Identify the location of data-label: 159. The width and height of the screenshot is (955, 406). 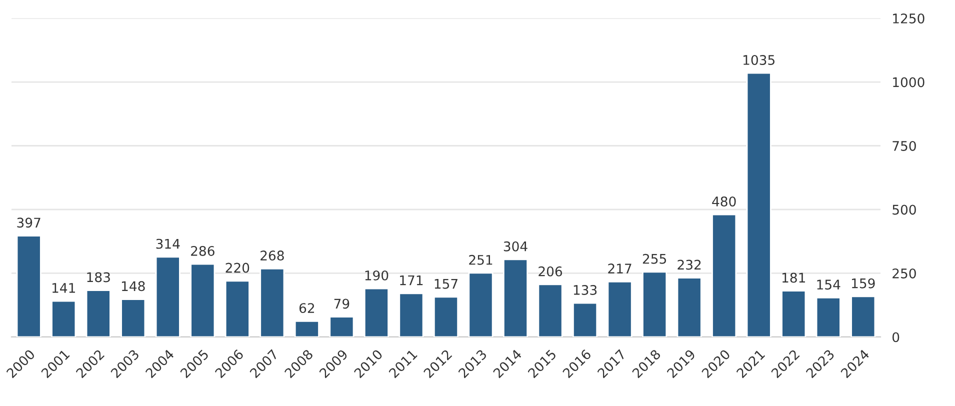
(863, 283).